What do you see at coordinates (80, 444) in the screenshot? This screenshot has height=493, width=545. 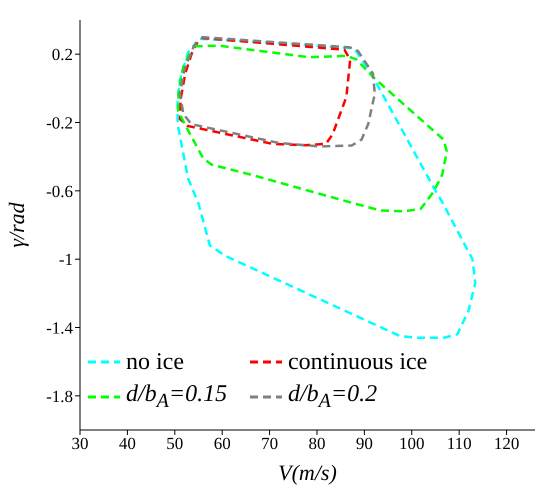 I see `x-tick-label: 30` at bounding box center [80, 444].